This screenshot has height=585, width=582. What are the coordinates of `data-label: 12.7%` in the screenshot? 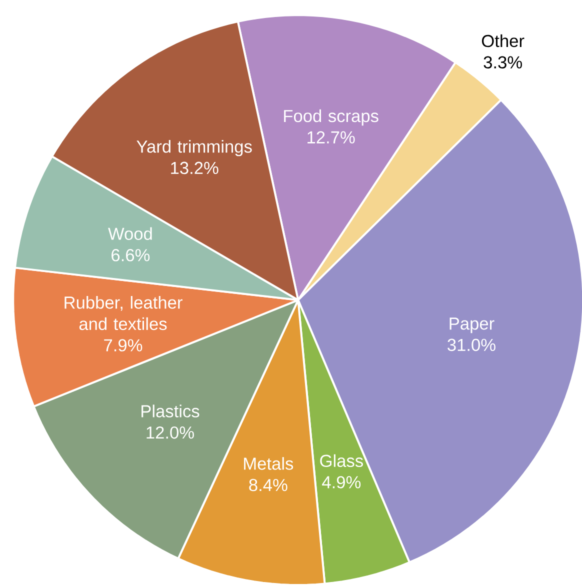 It's located at (331, 137).